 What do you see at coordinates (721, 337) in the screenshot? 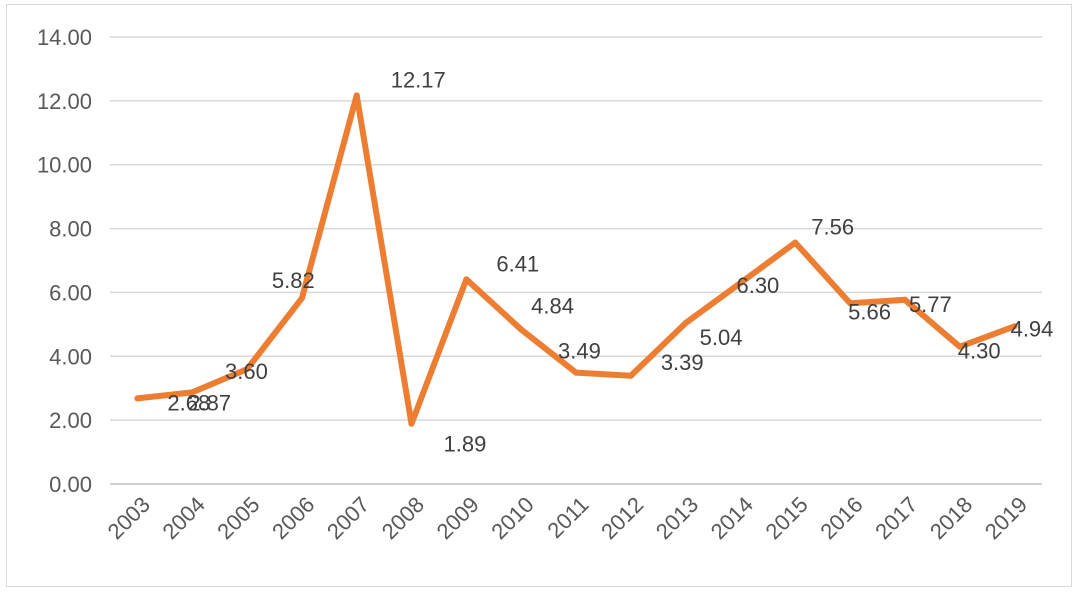
I see `data-label: 5.04` at bounding box center [721, 337].